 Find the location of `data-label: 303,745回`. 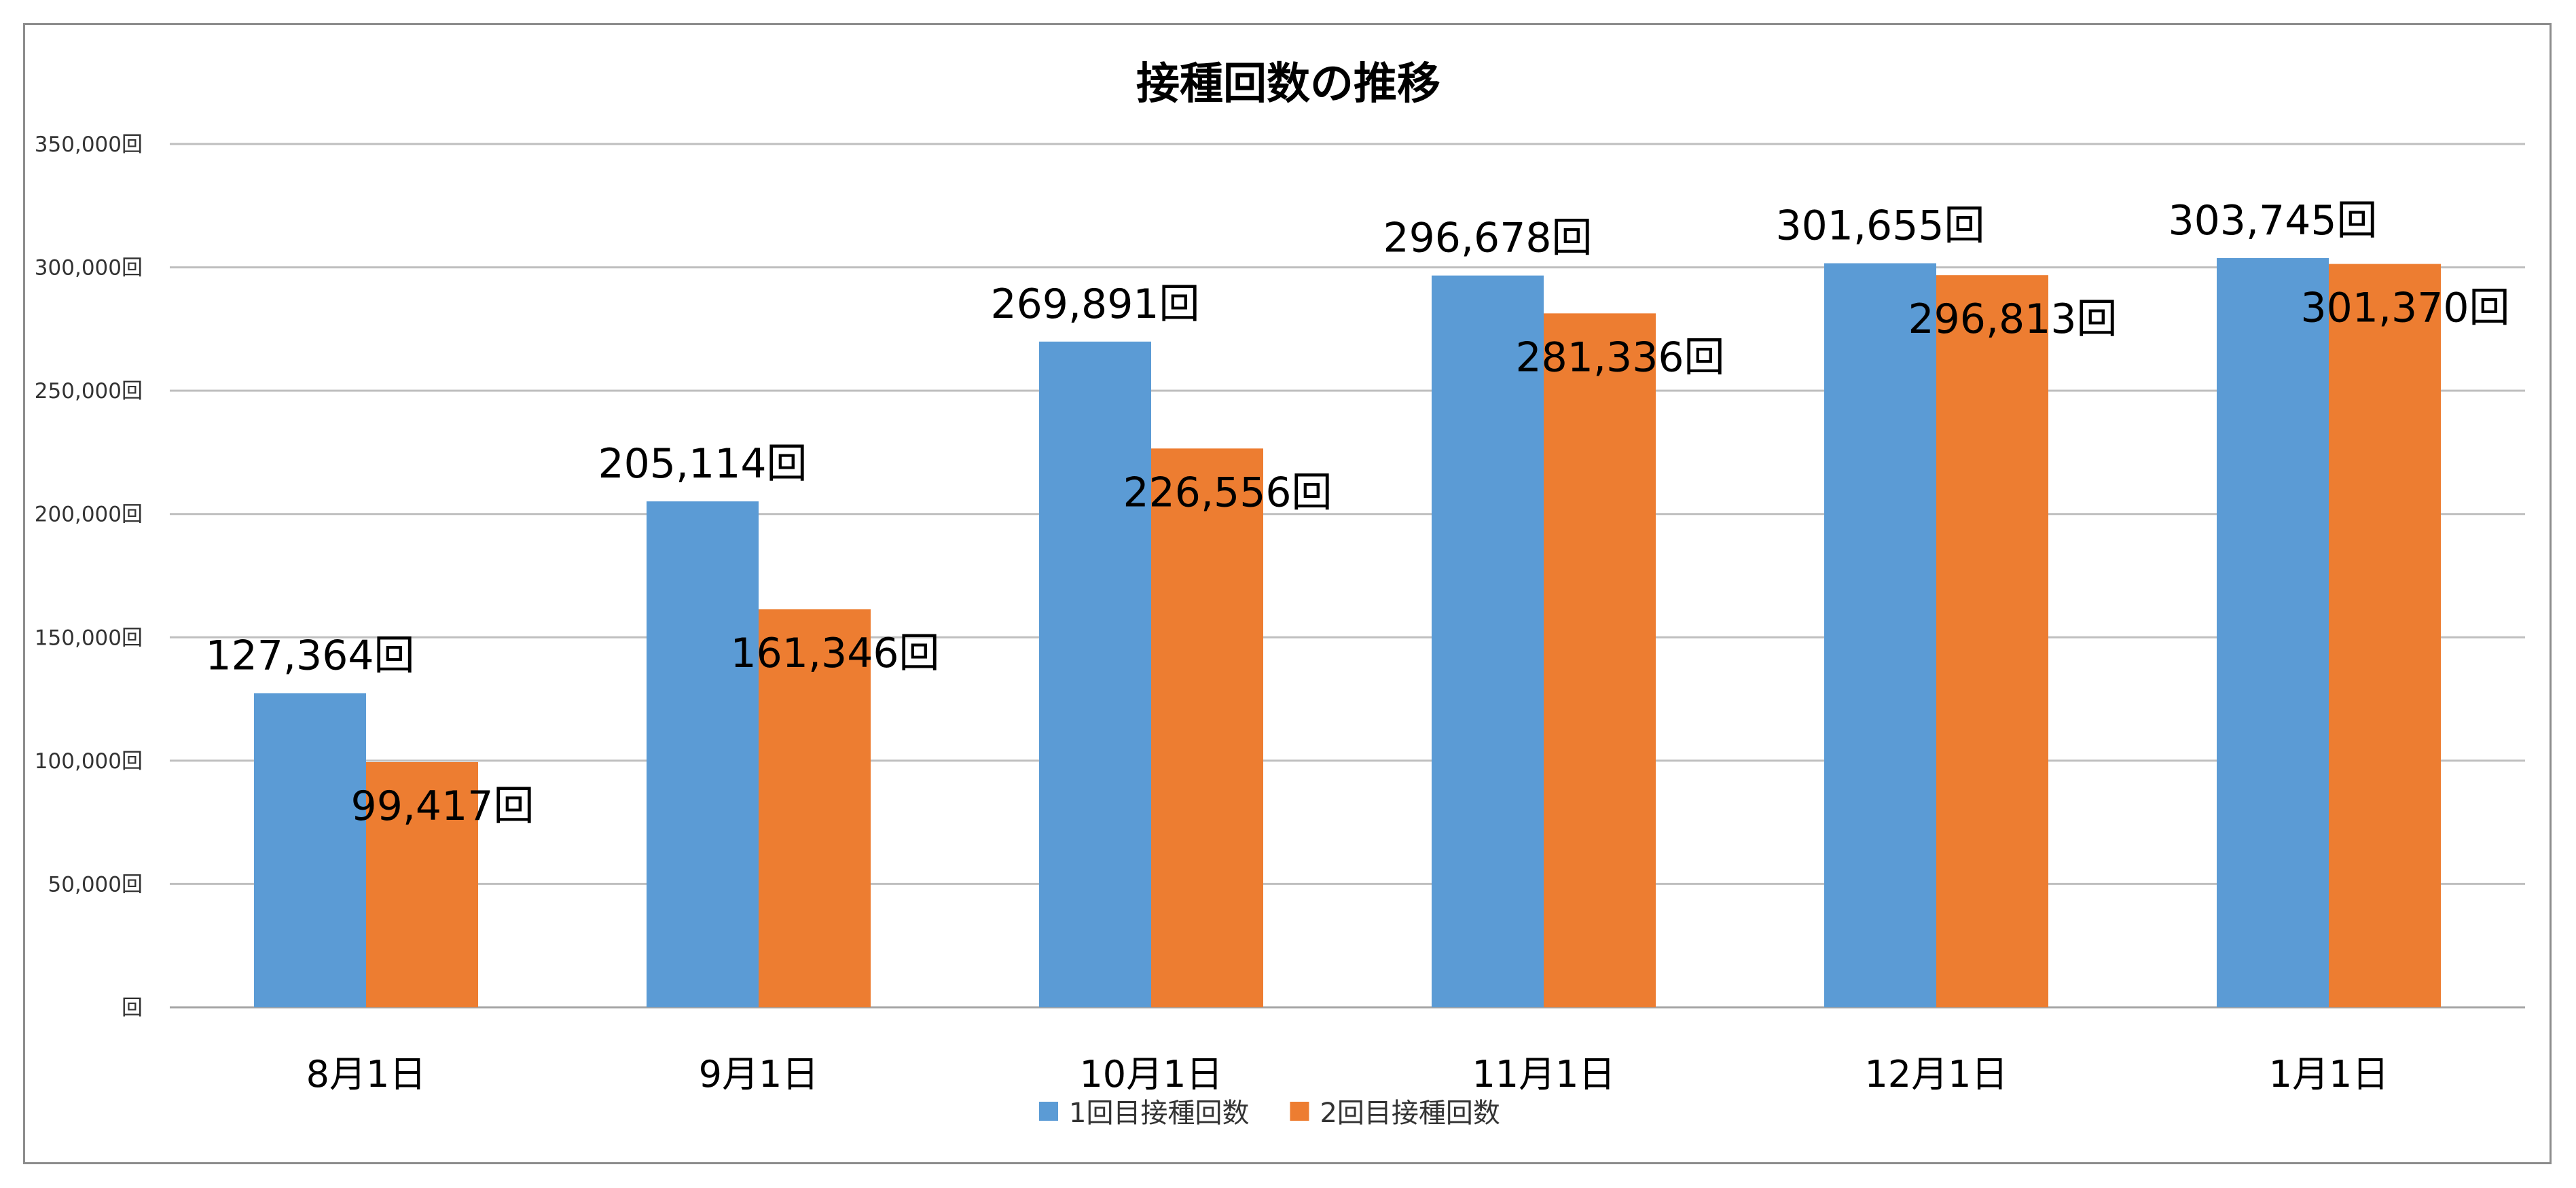

data-label: 303,745回 is located at coordinates (2272, 221).